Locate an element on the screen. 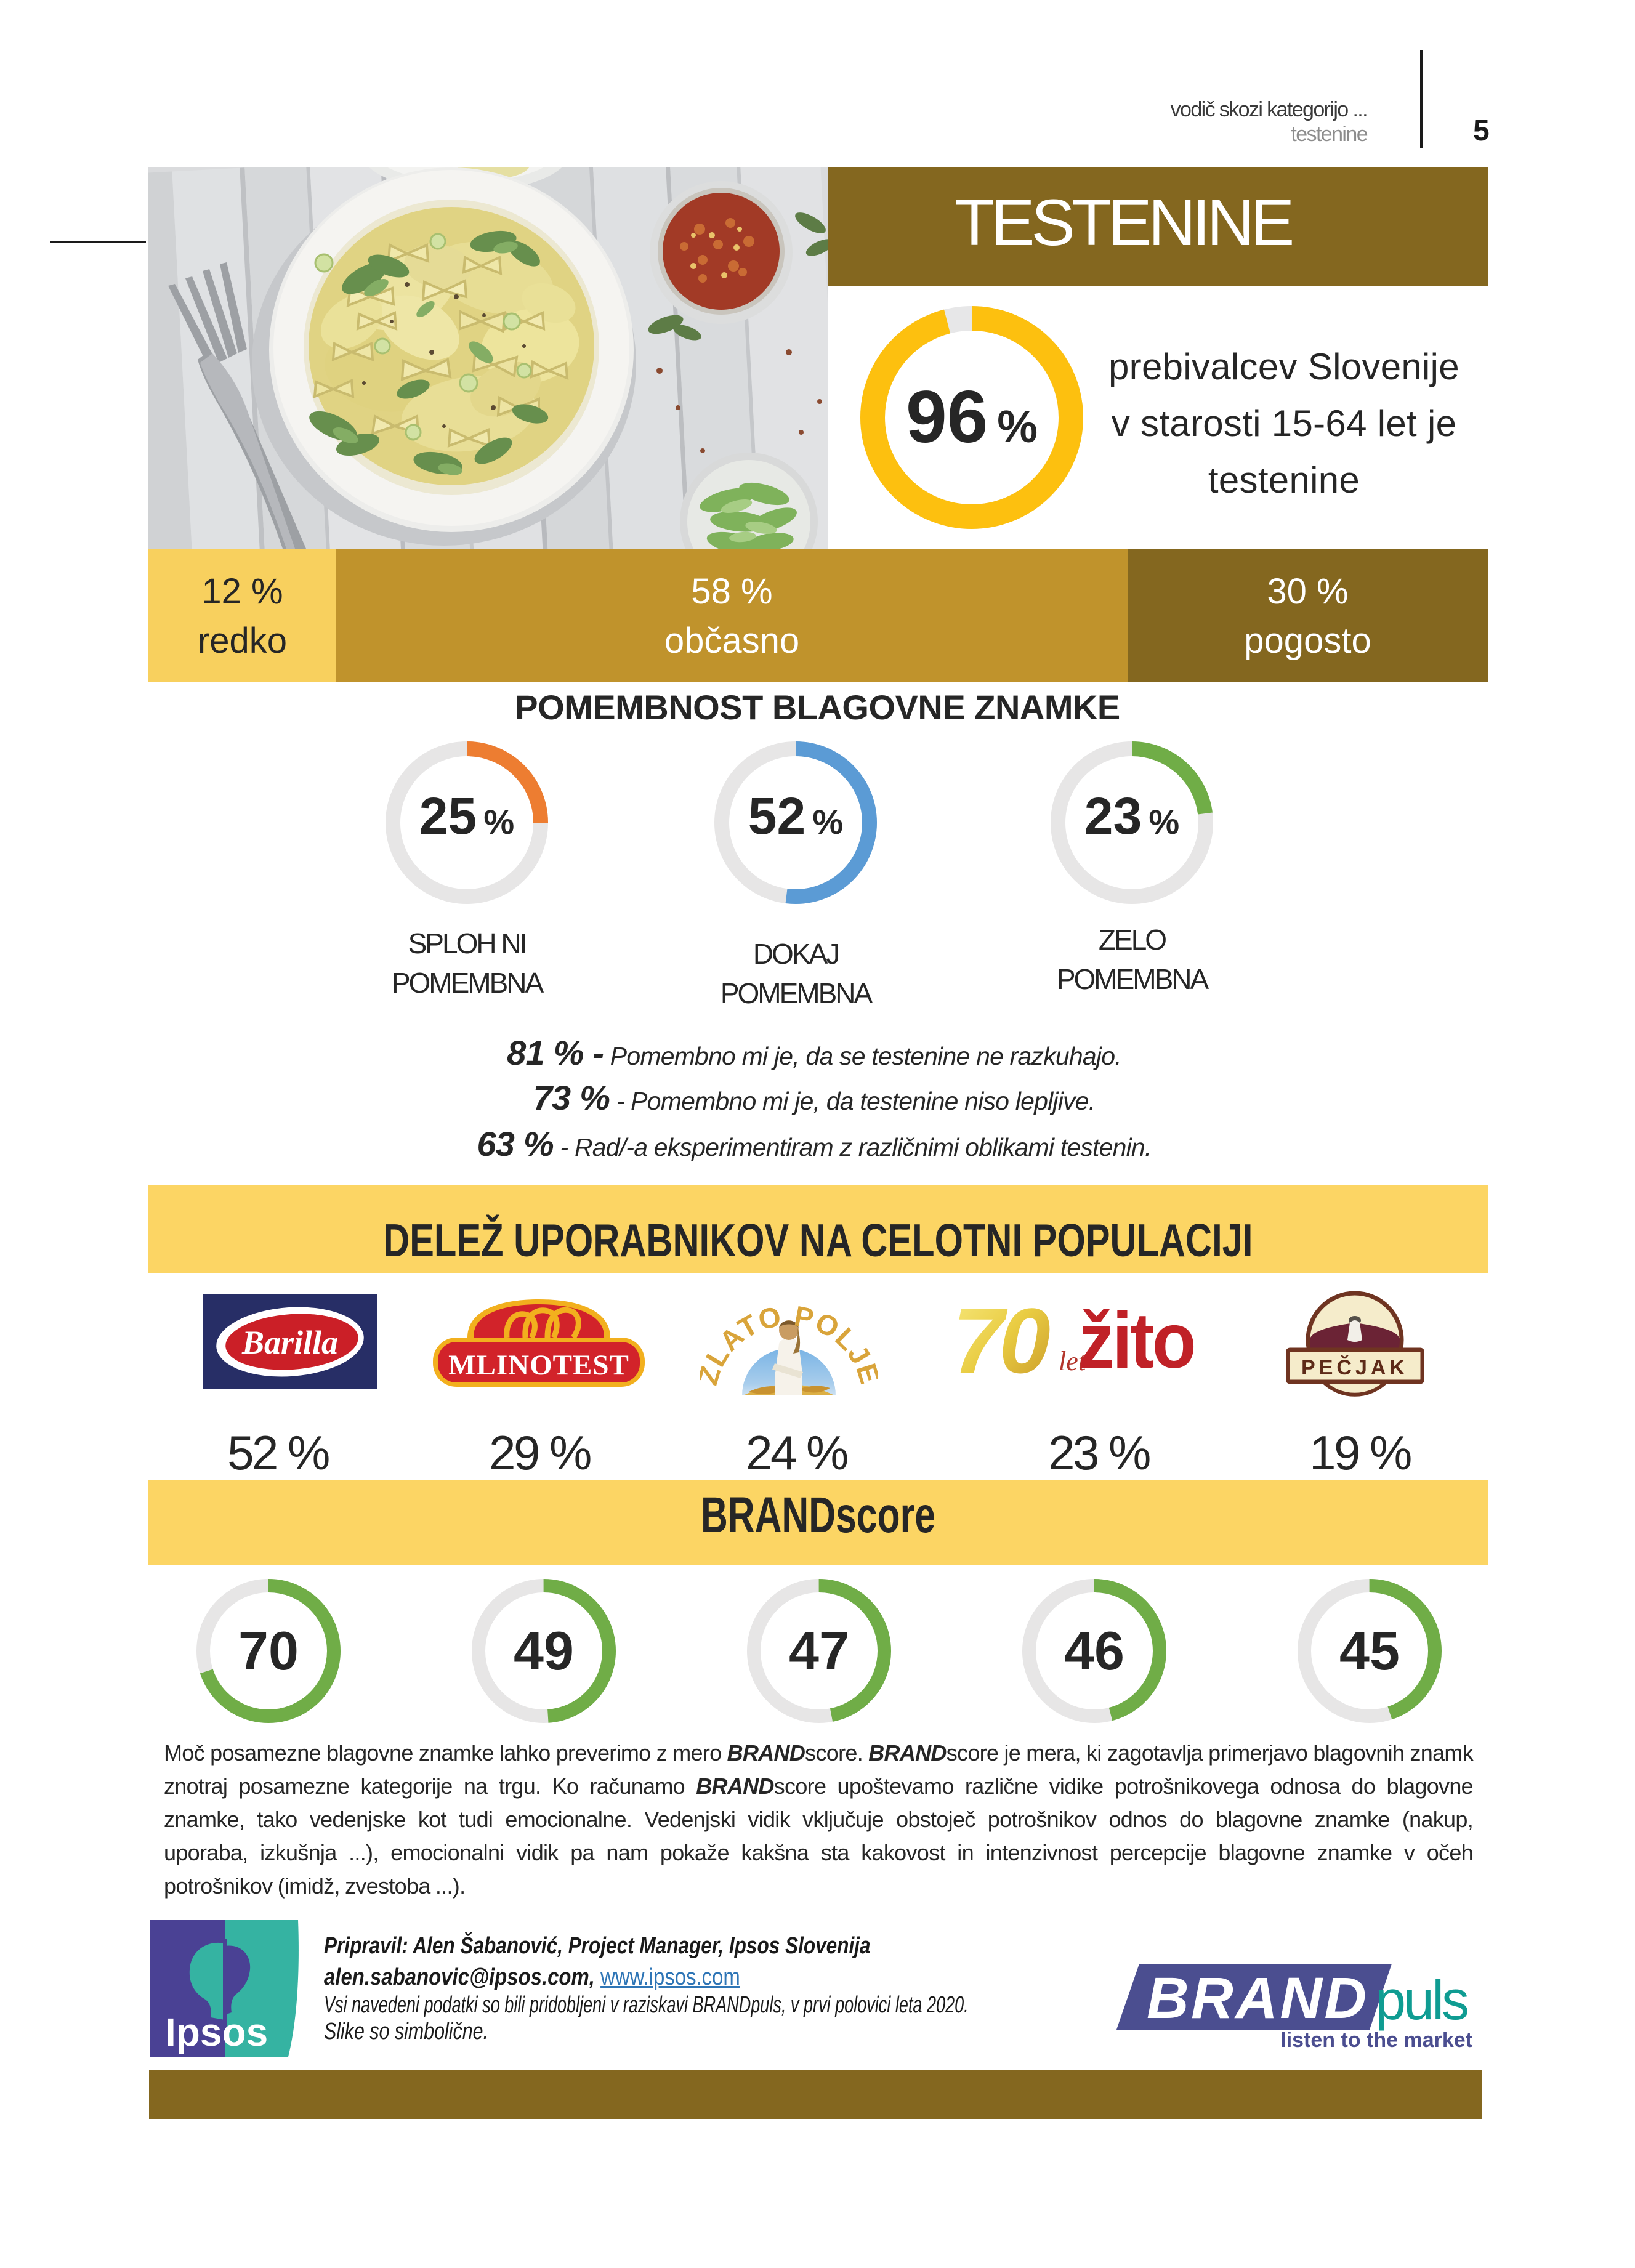  svg-text: PEČJAK is located at coordinates (1354, 1367).